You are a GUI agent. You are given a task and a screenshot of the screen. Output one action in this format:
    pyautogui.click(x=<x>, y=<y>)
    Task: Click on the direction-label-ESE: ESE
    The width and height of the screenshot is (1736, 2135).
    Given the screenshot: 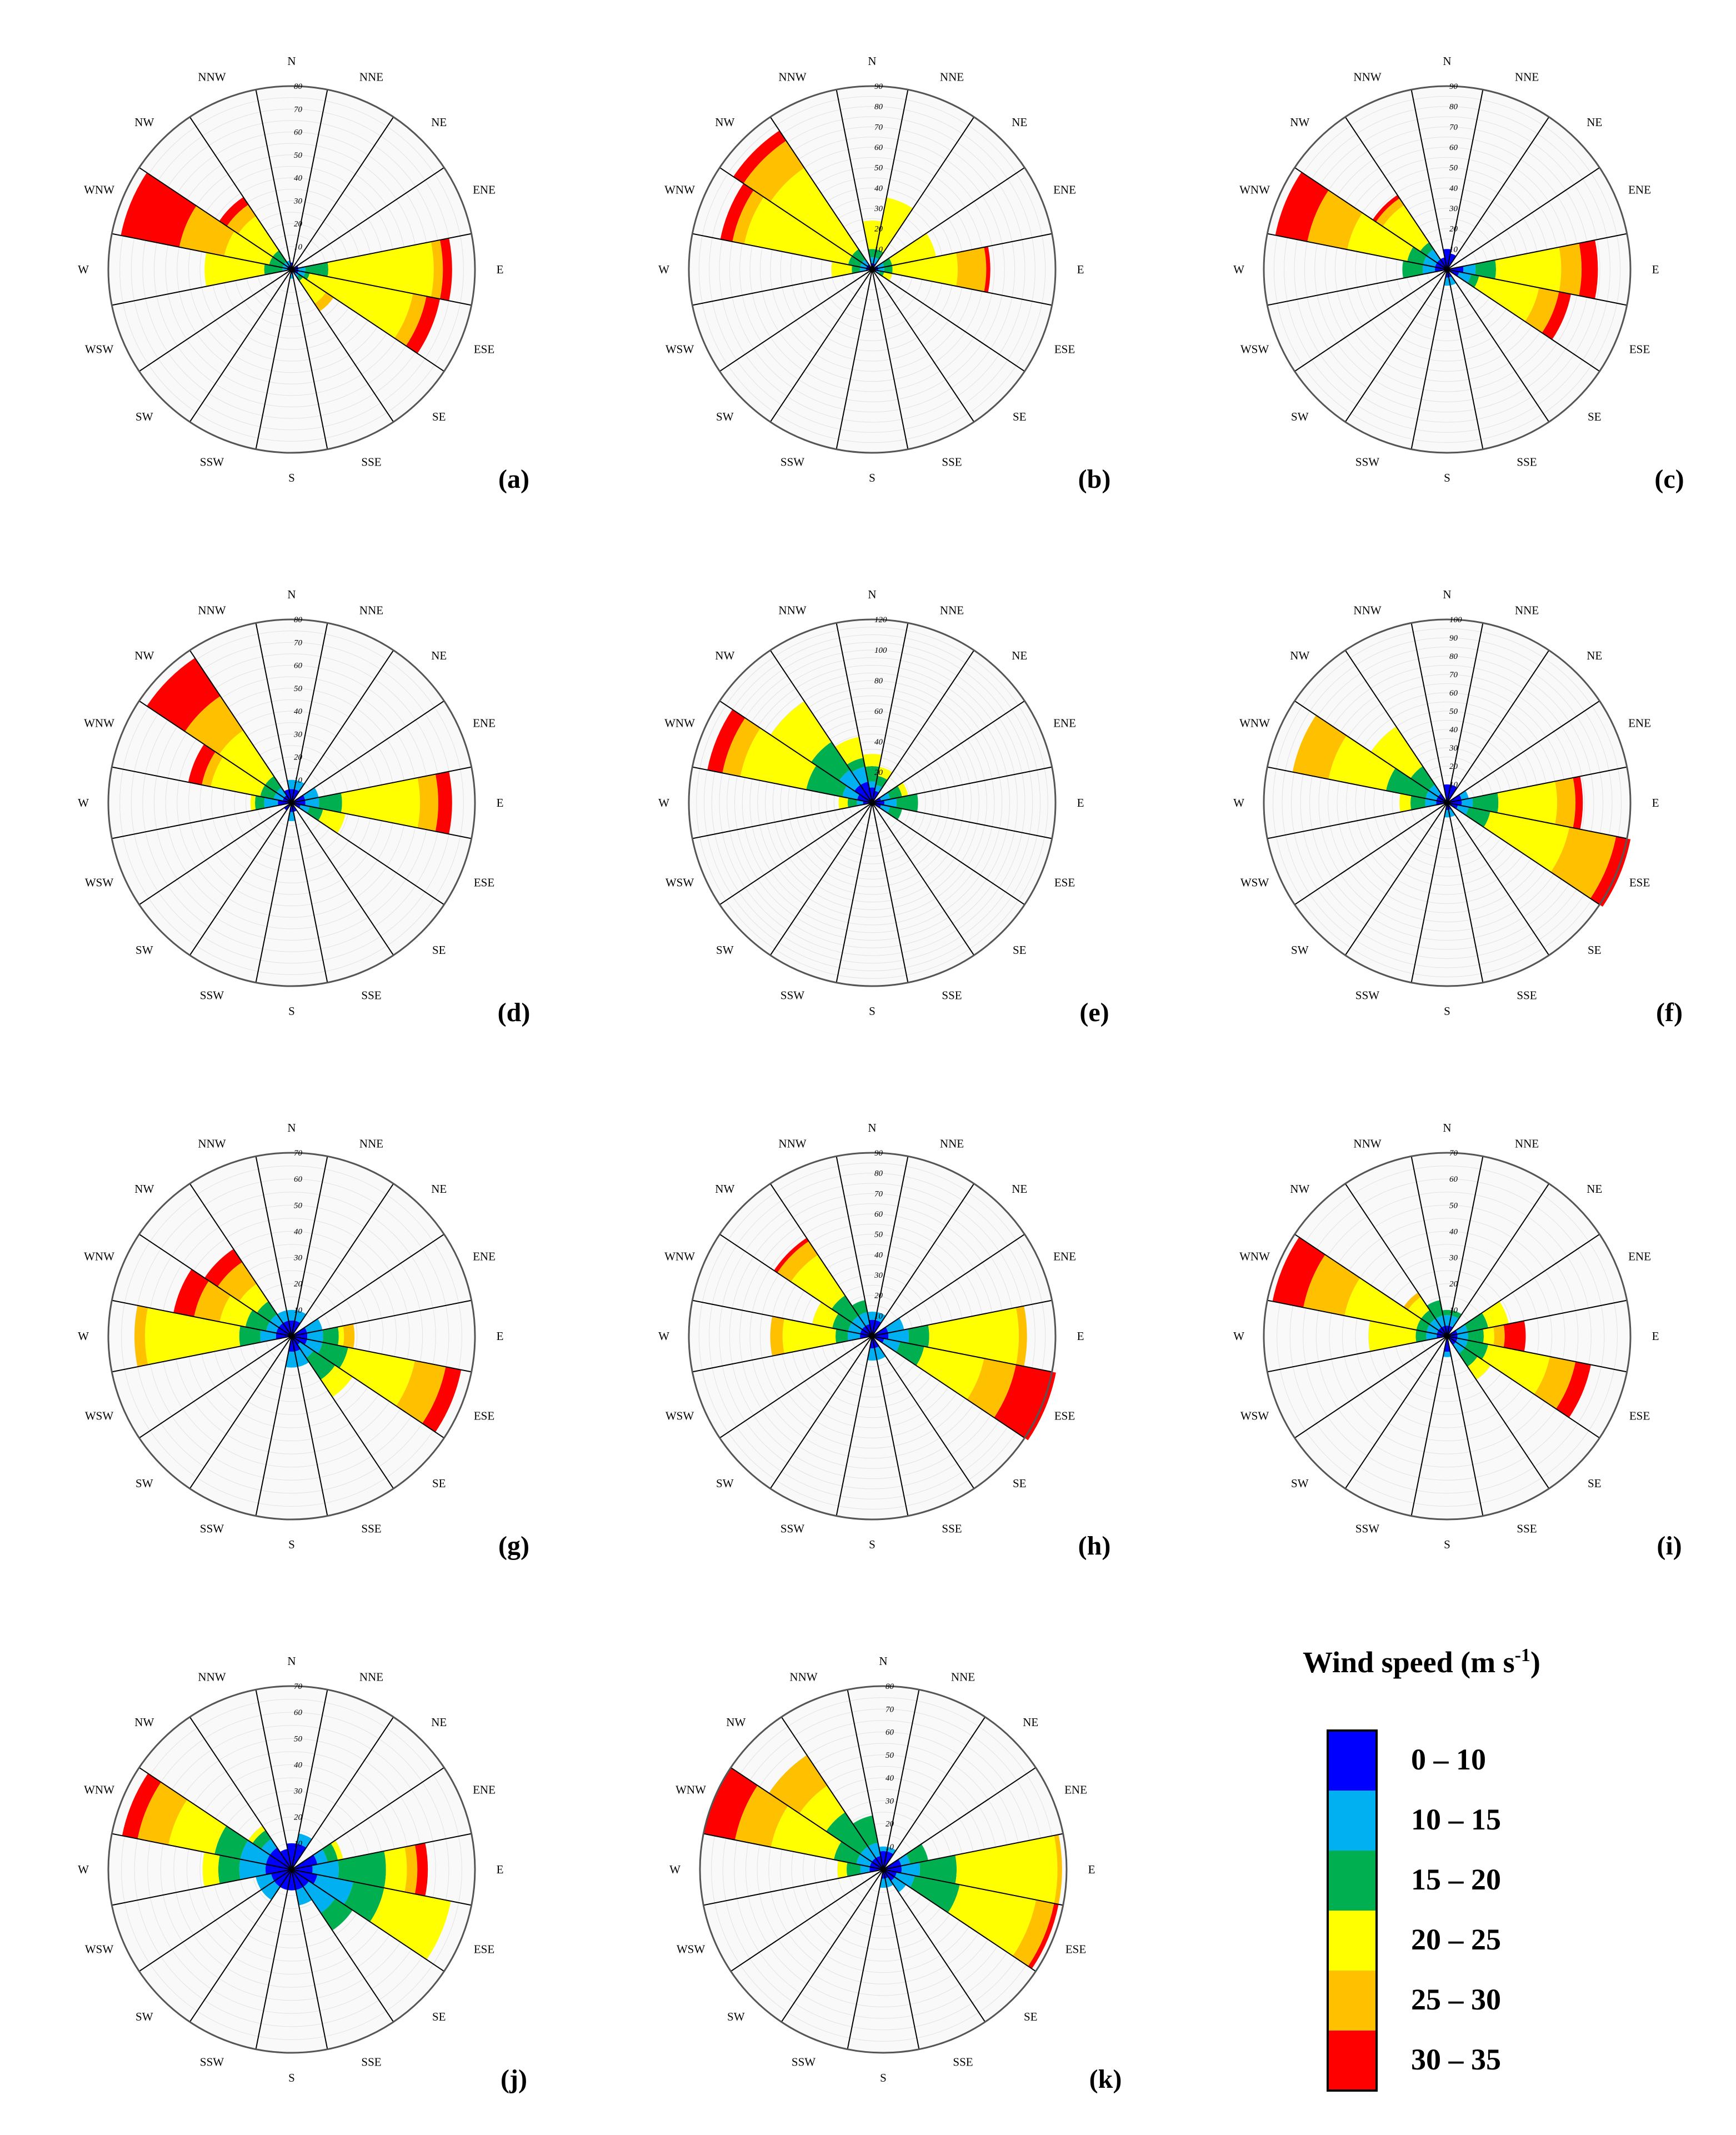 What is the action you would take?
    pyautogui.click(x=484, y=1949)
    